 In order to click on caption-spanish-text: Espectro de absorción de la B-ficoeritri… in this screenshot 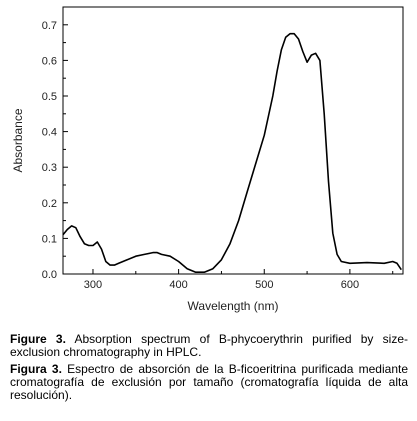, I will do `click(209, 382)`.